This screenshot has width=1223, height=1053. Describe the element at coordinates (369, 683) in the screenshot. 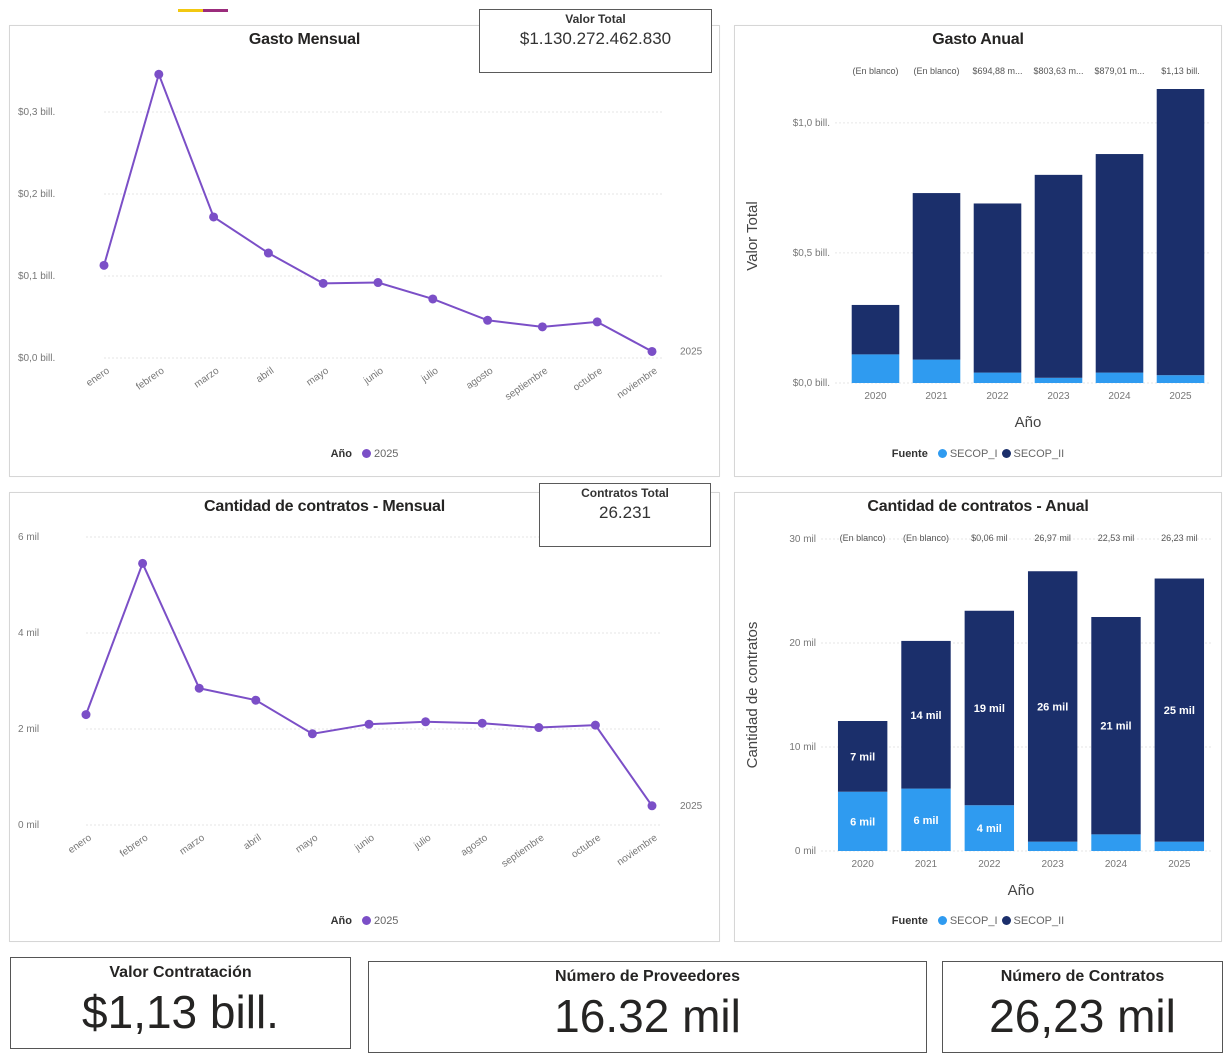

I see `series-line-2025` at that location.